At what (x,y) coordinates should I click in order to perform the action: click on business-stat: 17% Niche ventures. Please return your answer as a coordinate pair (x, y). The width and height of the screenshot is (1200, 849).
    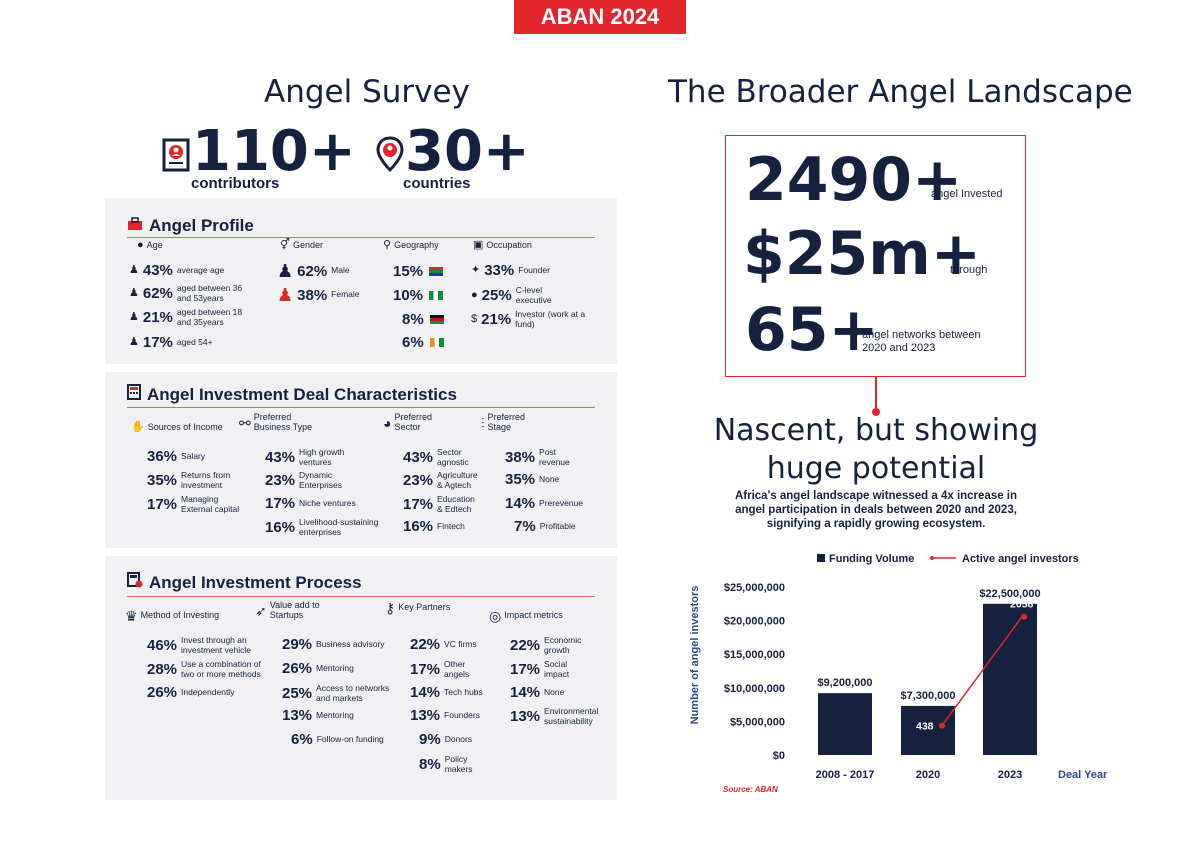
    Looking at the image, I should click on (310, 503).